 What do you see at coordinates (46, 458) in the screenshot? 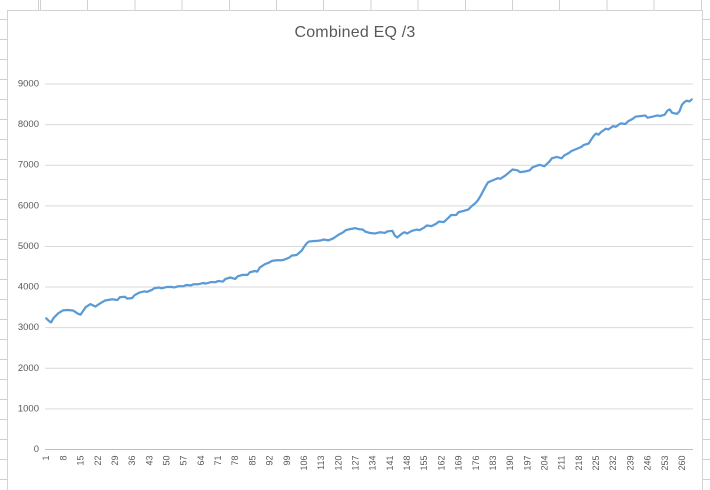
I see `x-axis-label: 1` at bounding box center [46, 458].